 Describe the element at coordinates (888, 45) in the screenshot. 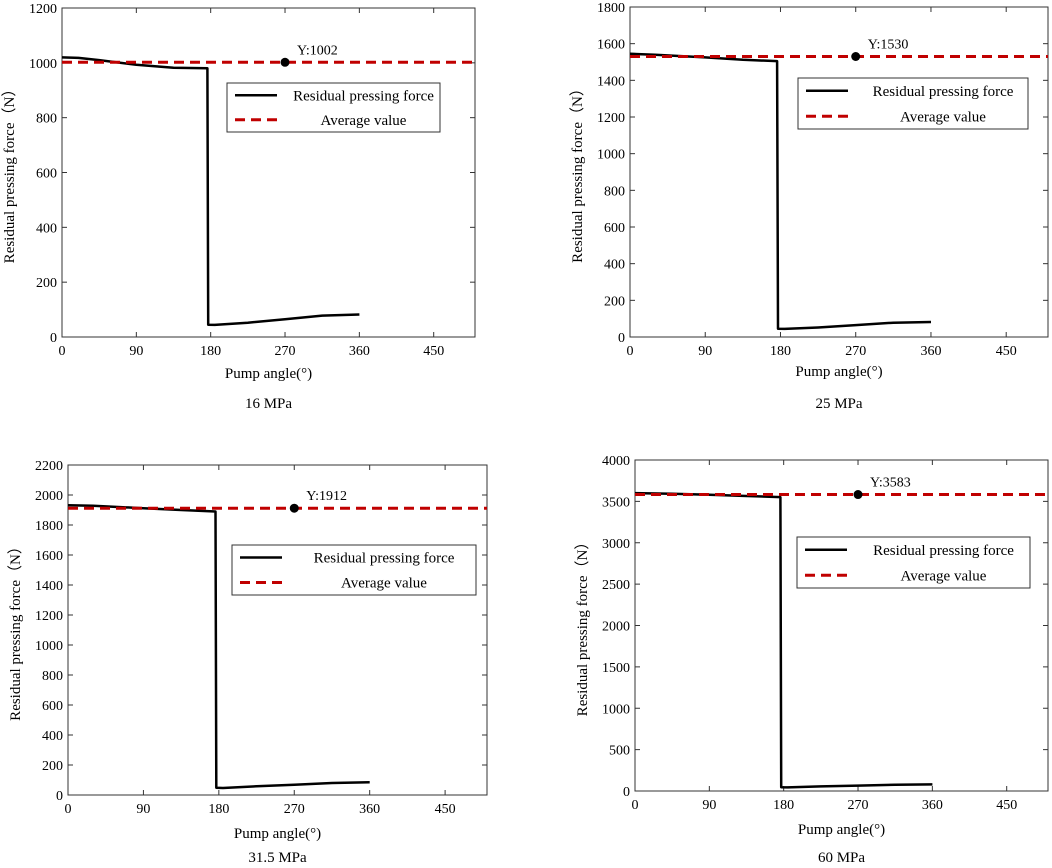

I see `data-tip-label: Y:1530` at that location.